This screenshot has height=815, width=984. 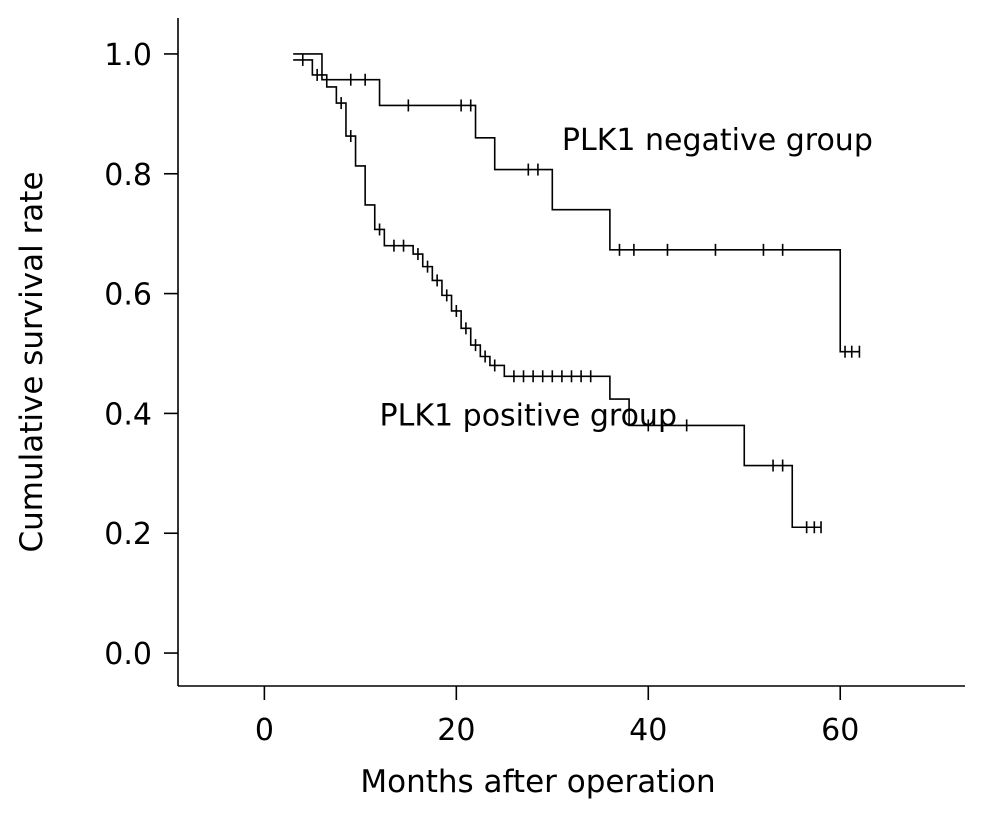 I want to click on x-tick-label: 60, so click(x=840, y=730).